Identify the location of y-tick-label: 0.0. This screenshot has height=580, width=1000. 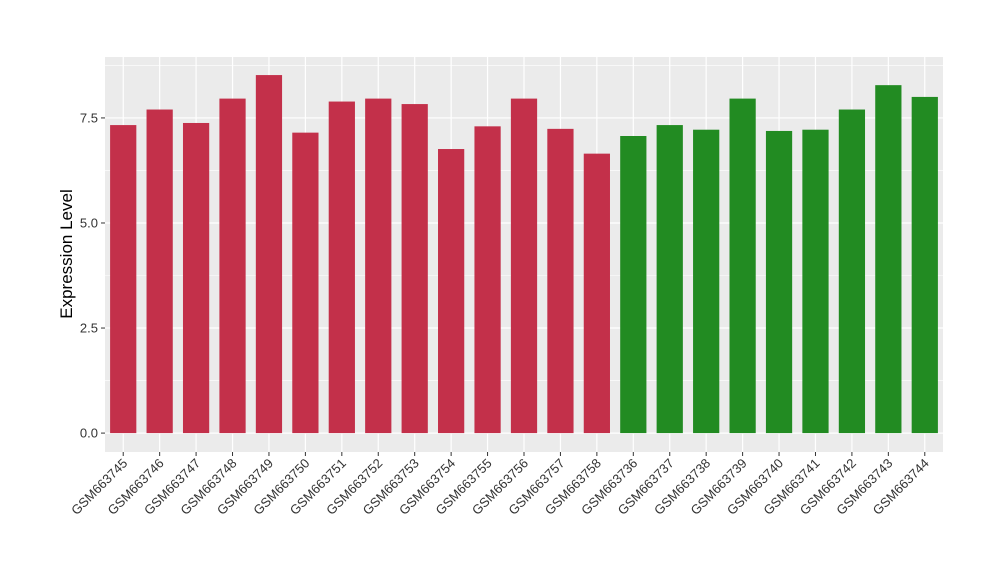
(89, 433).